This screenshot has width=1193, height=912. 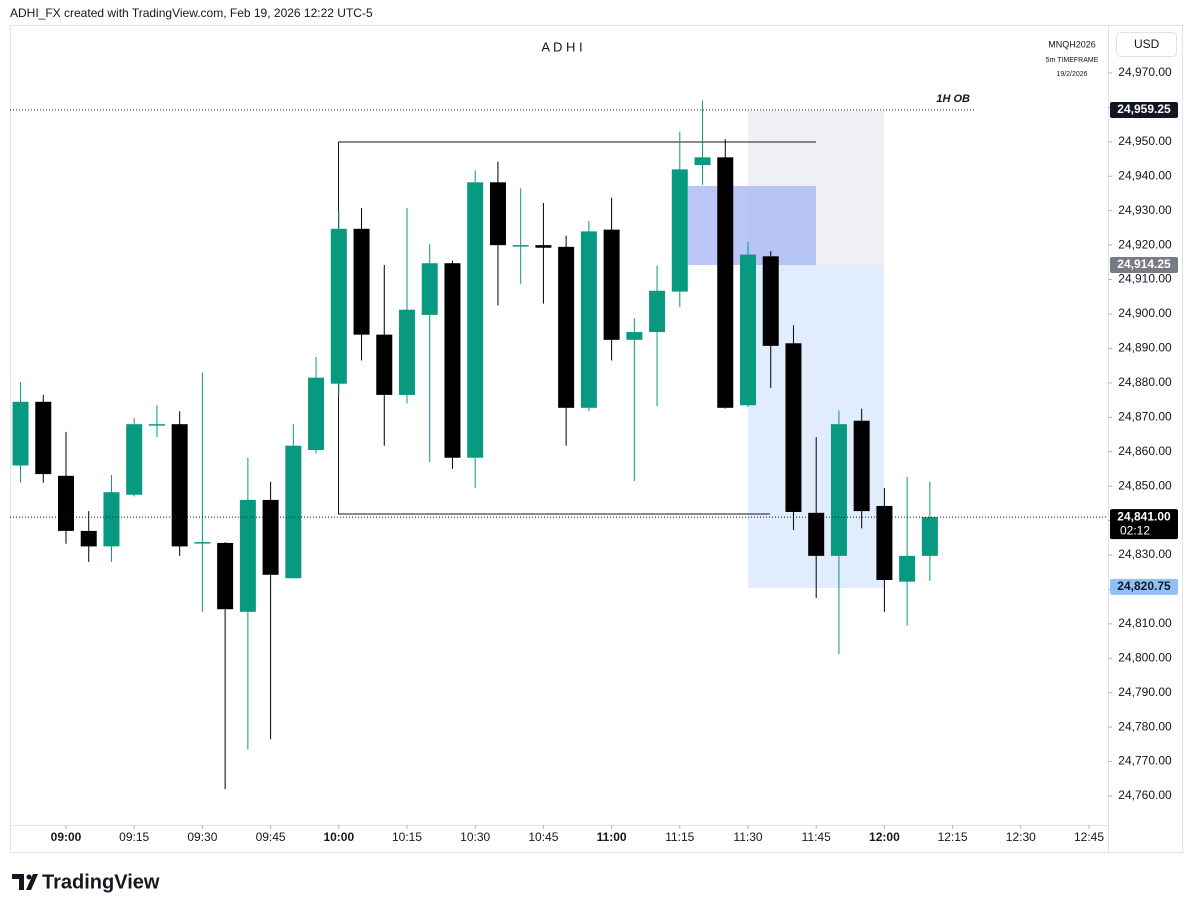 I want to click on x-tick-label: 11:00, so click(x=612, y=837).